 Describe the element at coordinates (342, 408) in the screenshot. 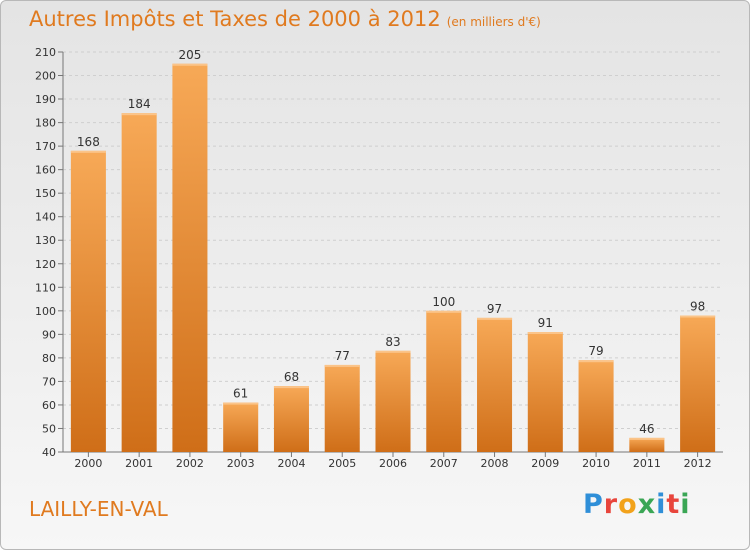

I see `bar-2005` at that location.